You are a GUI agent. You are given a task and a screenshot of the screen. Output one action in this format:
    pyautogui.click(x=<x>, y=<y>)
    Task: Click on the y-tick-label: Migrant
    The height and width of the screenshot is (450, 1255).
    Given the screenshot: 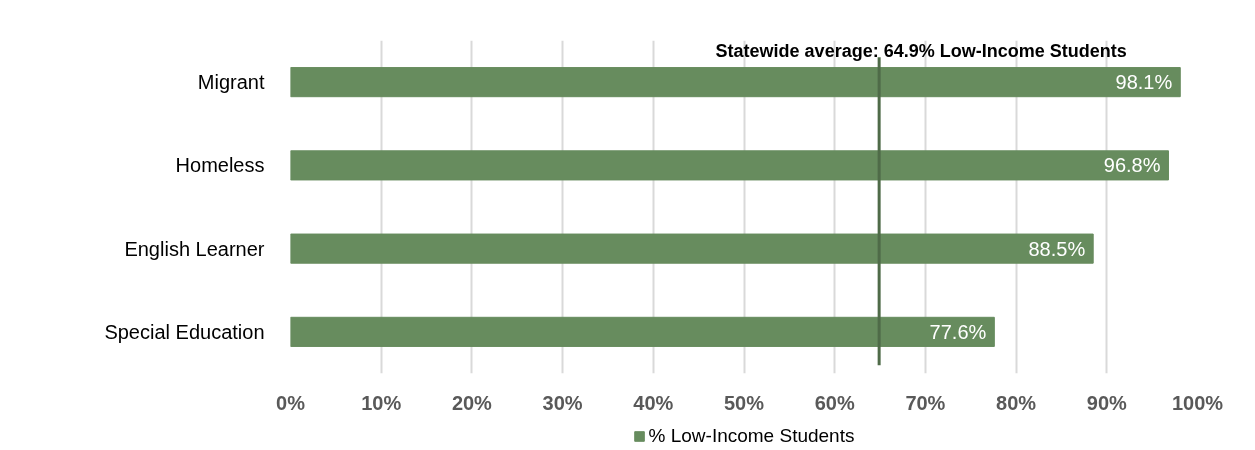 What is the action you would take?
    pyautogui.click(x=231, y=82)
    